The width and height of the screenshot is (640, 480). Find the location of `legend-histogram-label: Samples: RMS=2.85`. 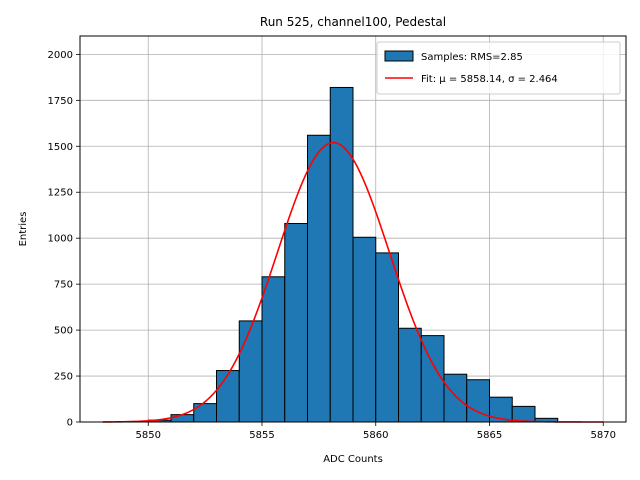

legend-histogram-label: Samples: RMS=2.85 is located at coordinates (472, 57).